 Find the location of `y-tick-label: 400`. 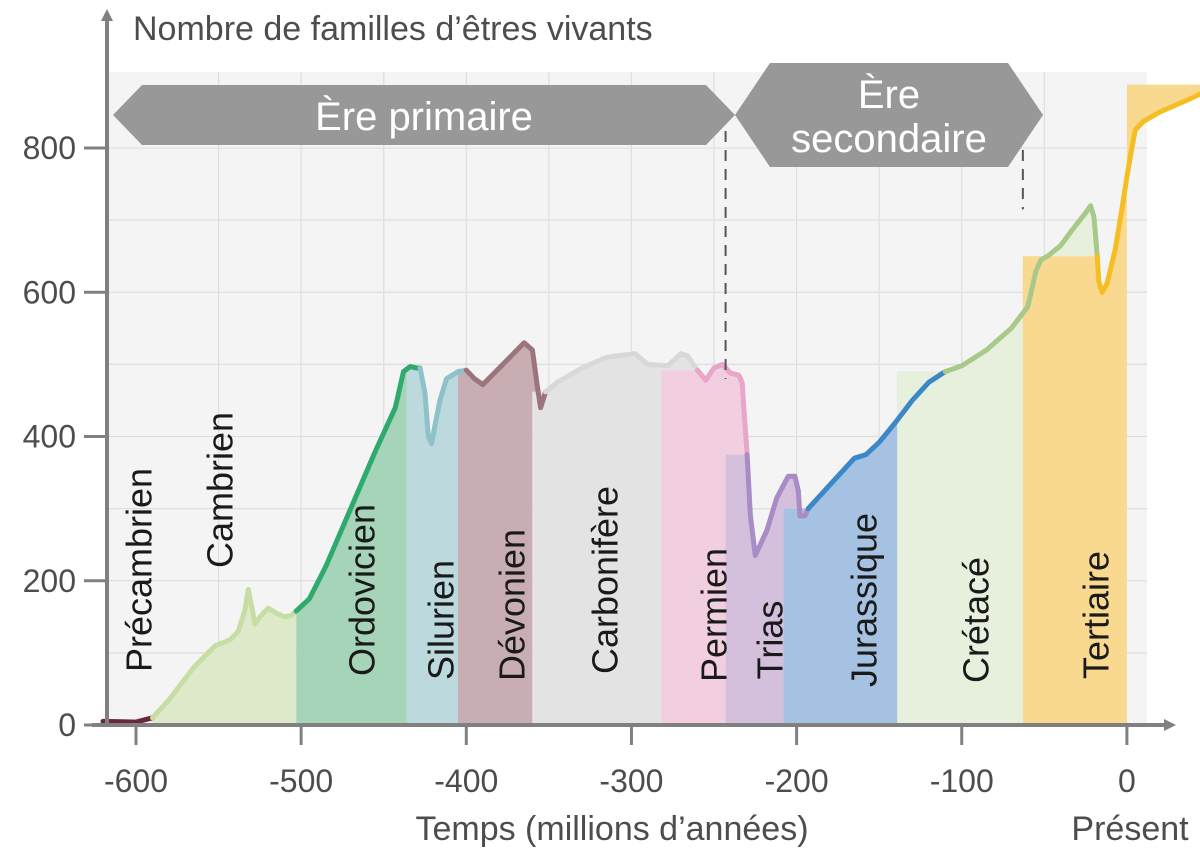

y-tick-label: 400 is located at coordinates (49, 437).